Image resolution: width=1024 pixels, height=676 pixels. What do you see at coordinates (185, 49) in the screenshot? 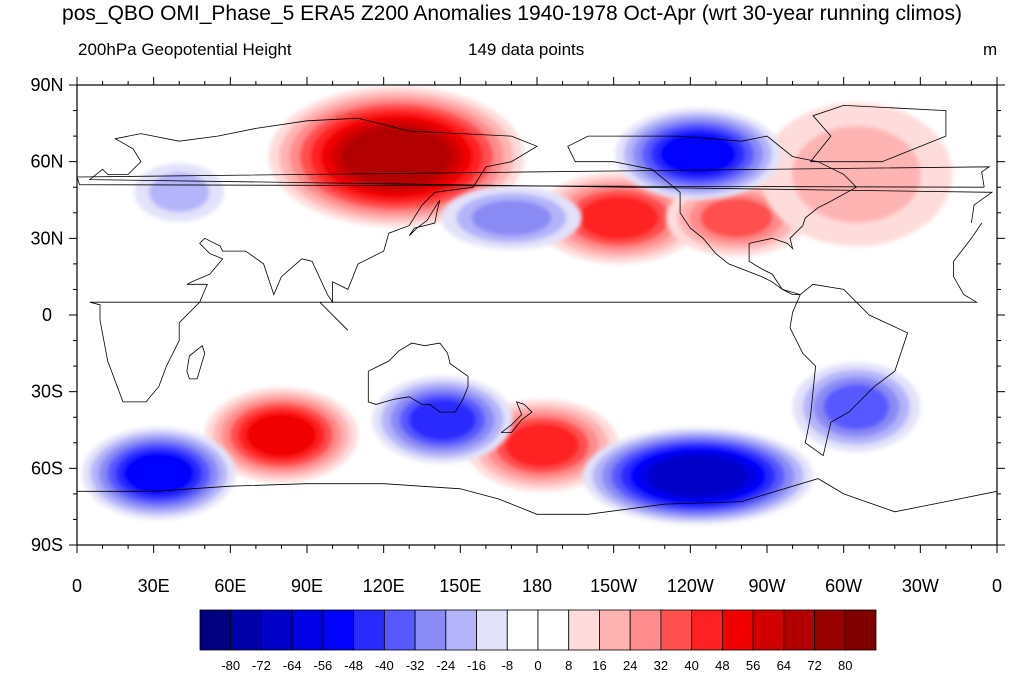
I see `variable-label: 200hPa Geopotential Height` at bounding box center [185, 49].